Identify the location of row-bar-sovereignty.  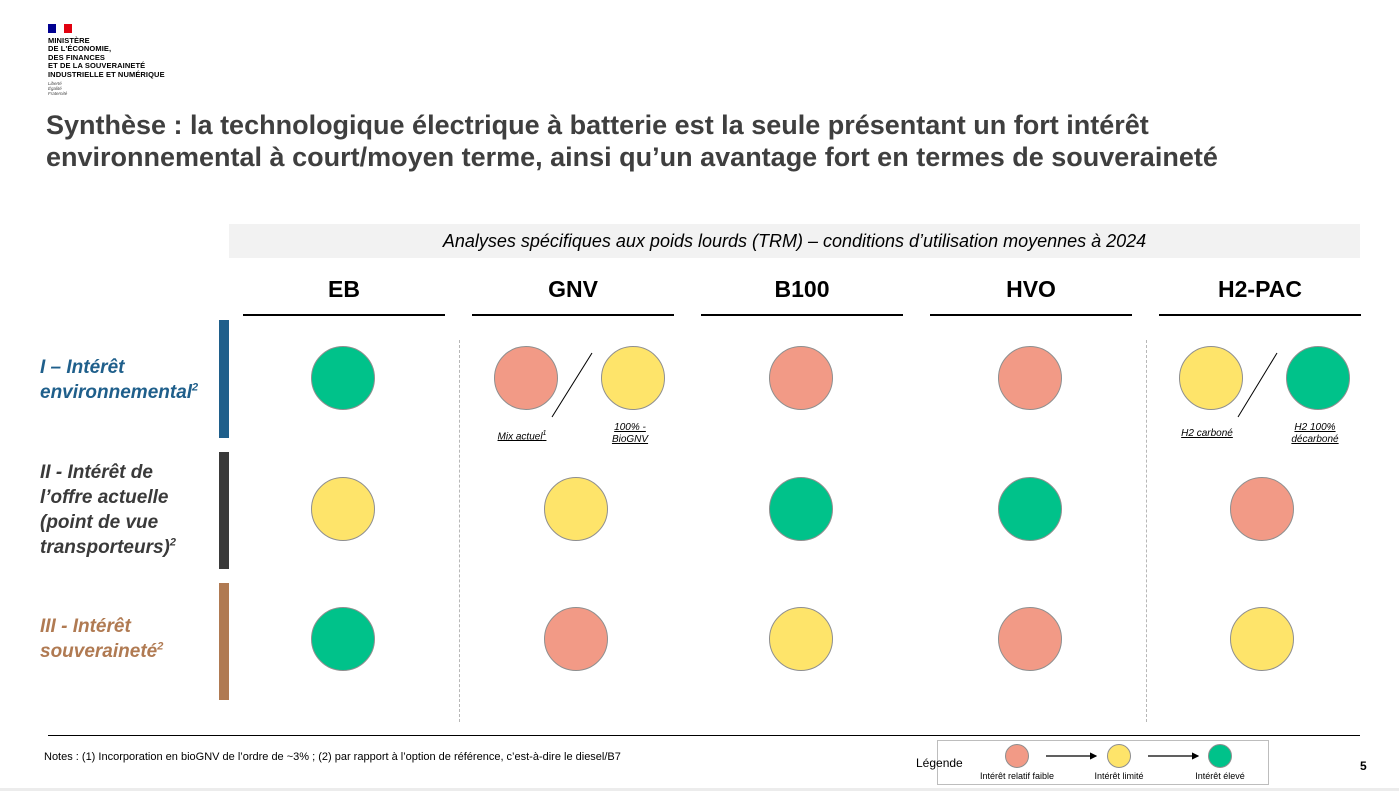
(224, 641).